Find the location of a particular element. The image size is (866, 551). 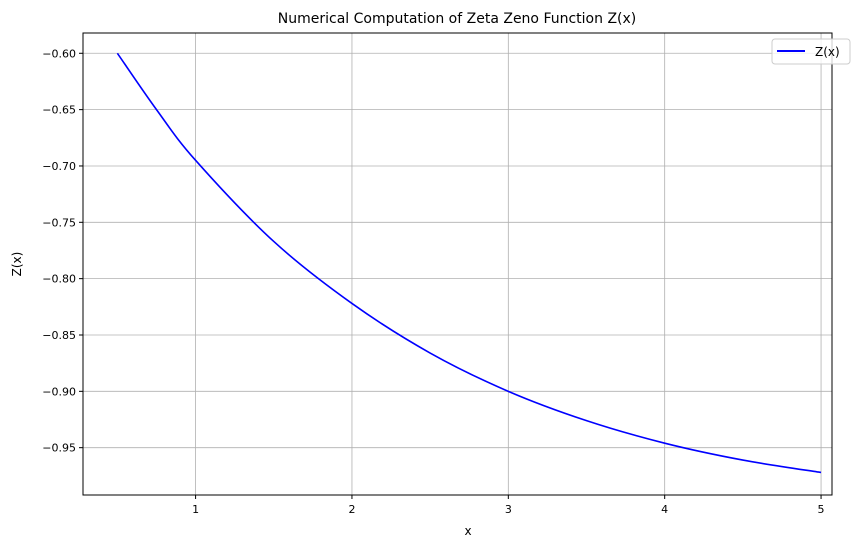

y-tick-label: −0.80 is located at coordinates (59, 279).